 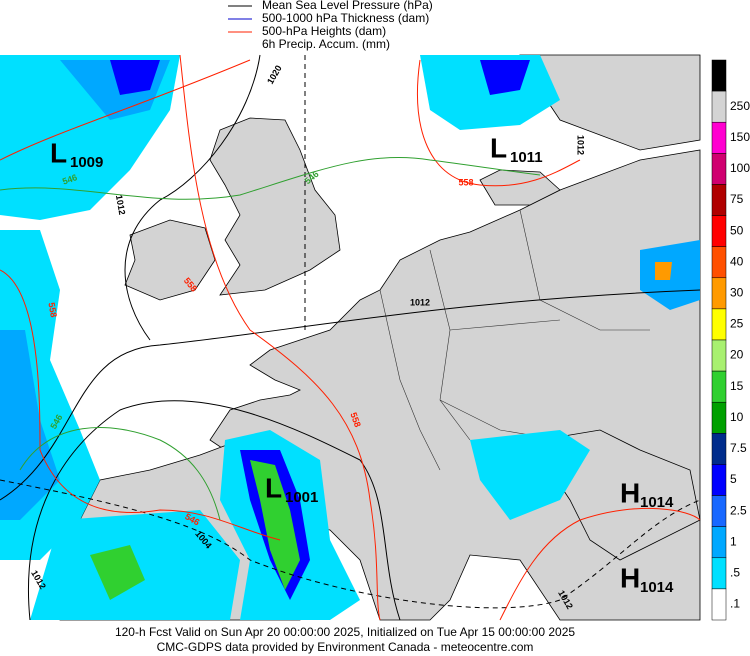 I want to click on colorbar-label: 250, so click(x=740, y=106).